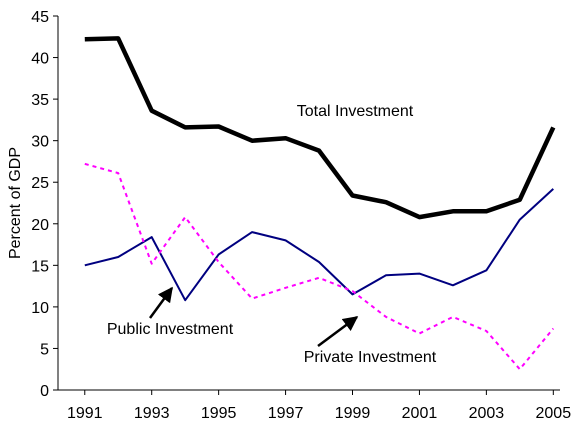 The width and height of the screenshot is (577, 439). Describe the element at coordinates (40, 266) in the screenshot. I see `y-tick-label: 15` at that location.